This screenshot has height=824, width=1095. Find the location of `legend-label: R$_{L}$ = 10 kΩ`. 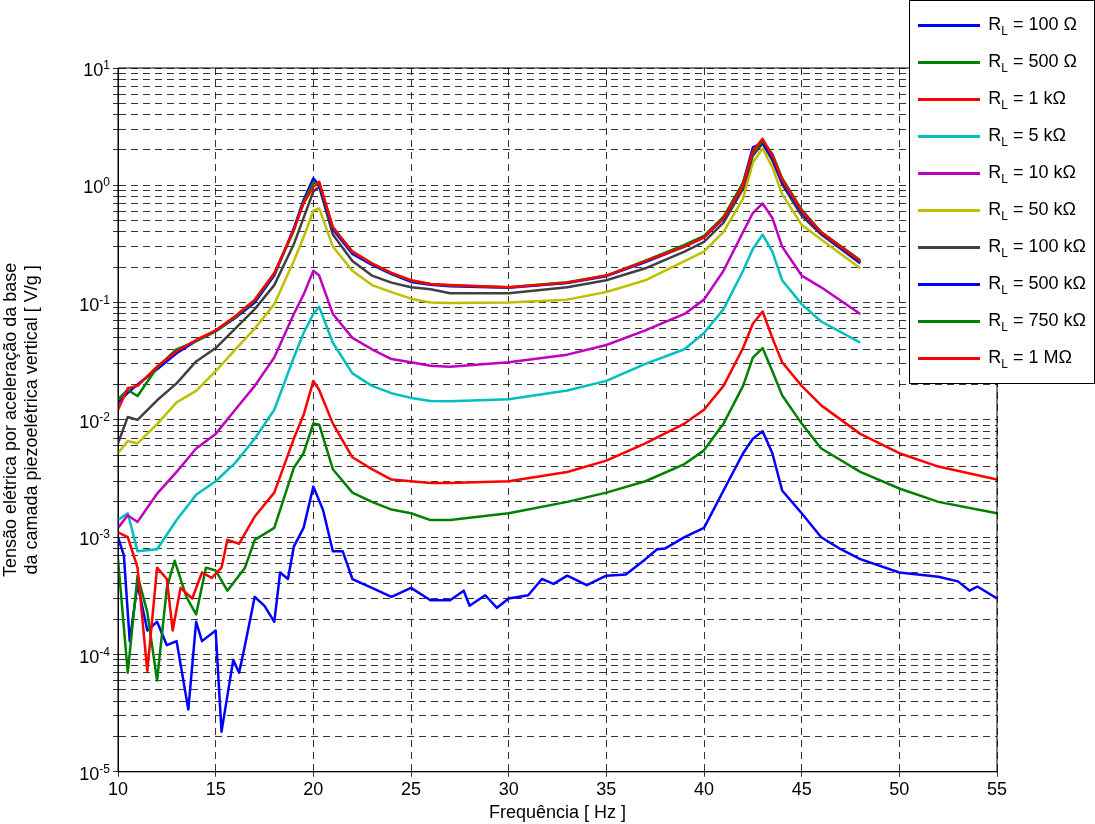

legend-label: R$_{L}$ = 10 kΩ is located at coordinates (1032, 173).